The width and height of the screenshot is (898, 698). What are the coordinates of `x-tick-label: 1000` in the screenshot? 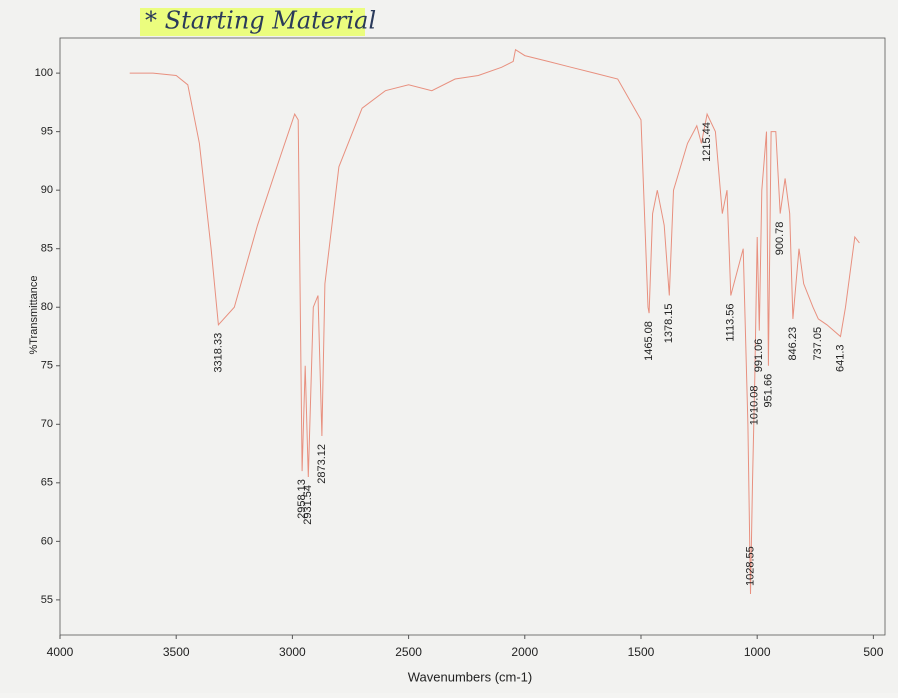 It's located at (757, 652).